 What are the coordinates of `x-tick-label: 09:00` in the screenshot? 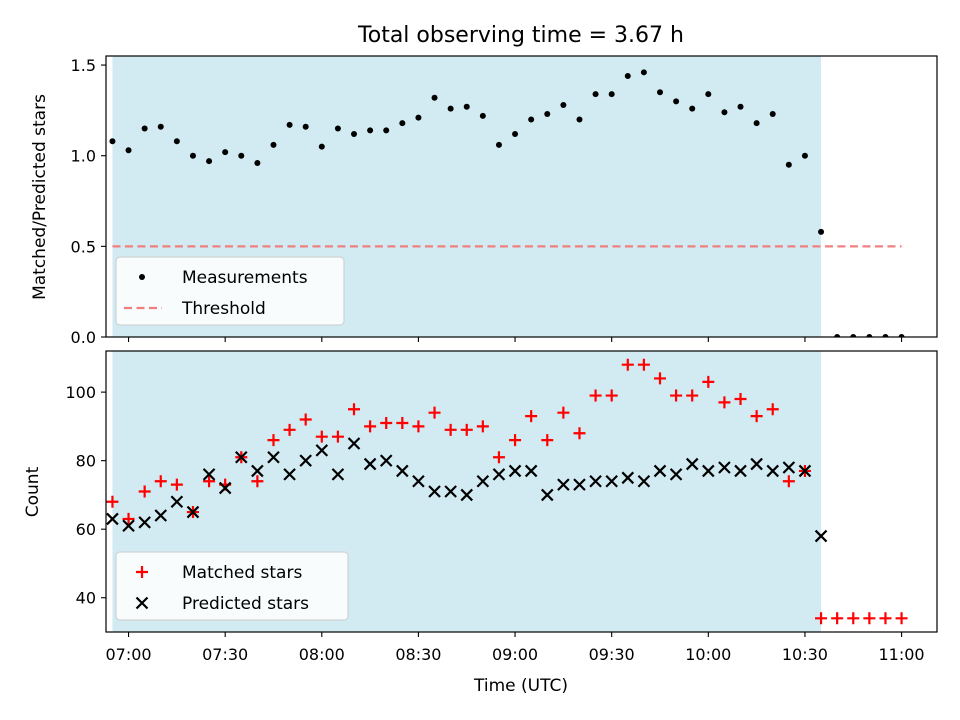 It's located at (515, 654).